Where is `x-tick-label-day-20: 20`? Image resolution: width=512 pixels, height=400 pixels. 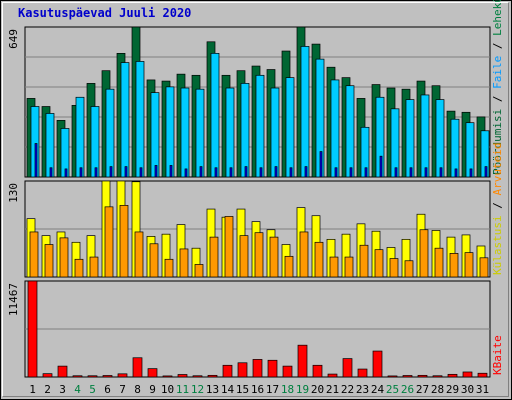 x-tick-label-day-20: 20 is located at coordinates (317, 389).